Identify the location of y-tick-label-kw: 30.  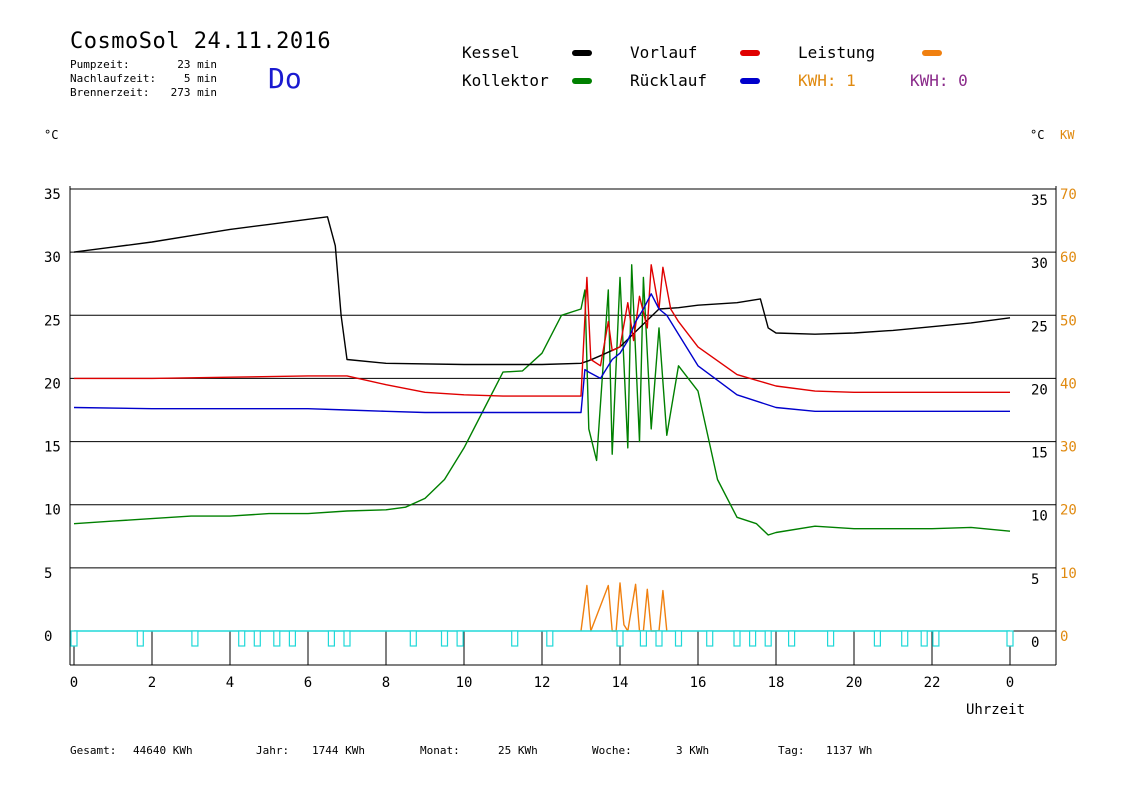
(1068, 448).